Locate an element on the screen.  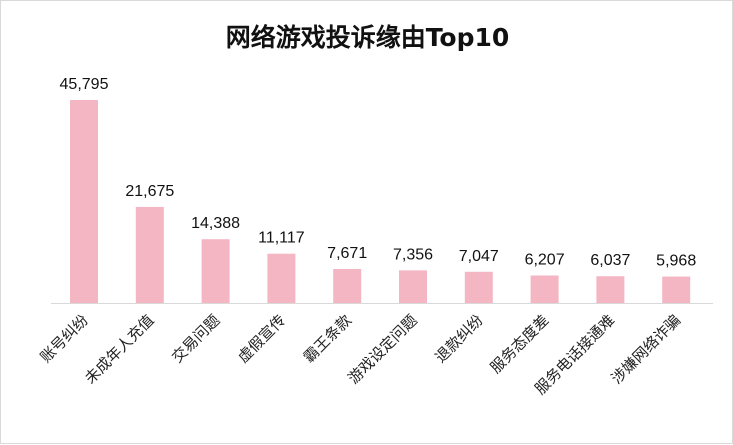
data-label: 7,671 is located at coordinates (347, 253).